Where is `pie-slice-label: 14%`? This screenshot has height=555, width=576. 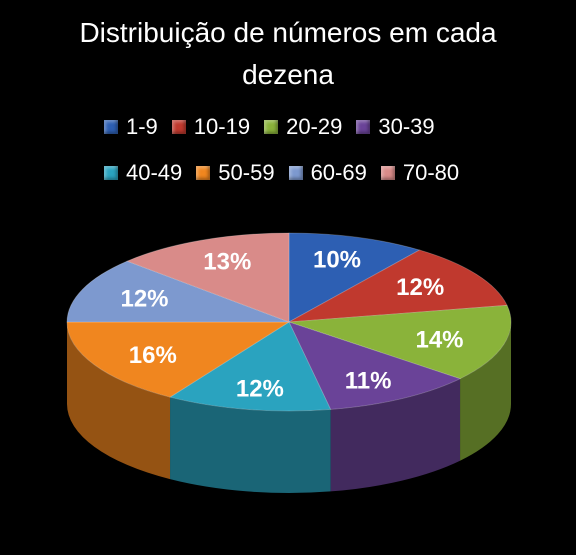
pie-slice-label: 14% is located at coordinates (439, 340).